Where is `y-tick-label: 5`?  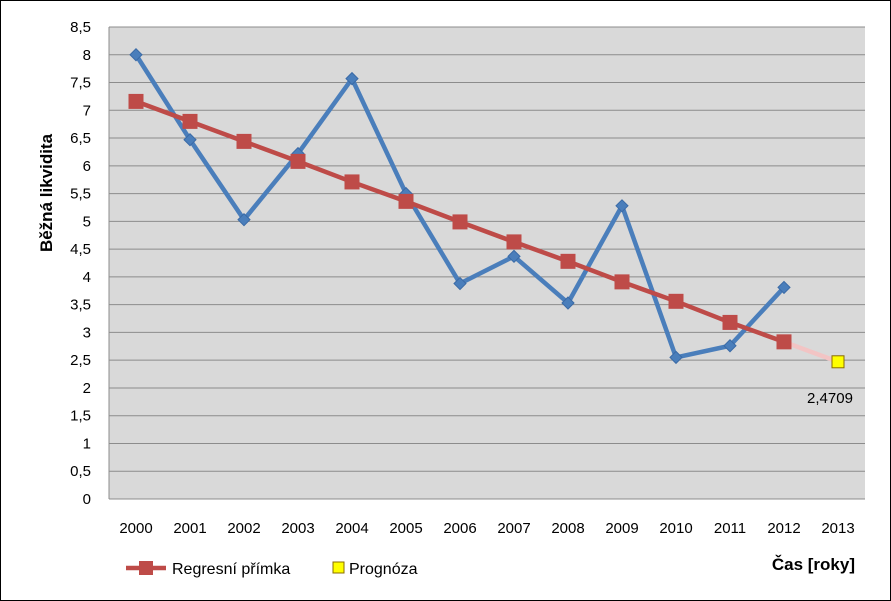
y-tick-label: 5 is located at coordinates (87, 221).